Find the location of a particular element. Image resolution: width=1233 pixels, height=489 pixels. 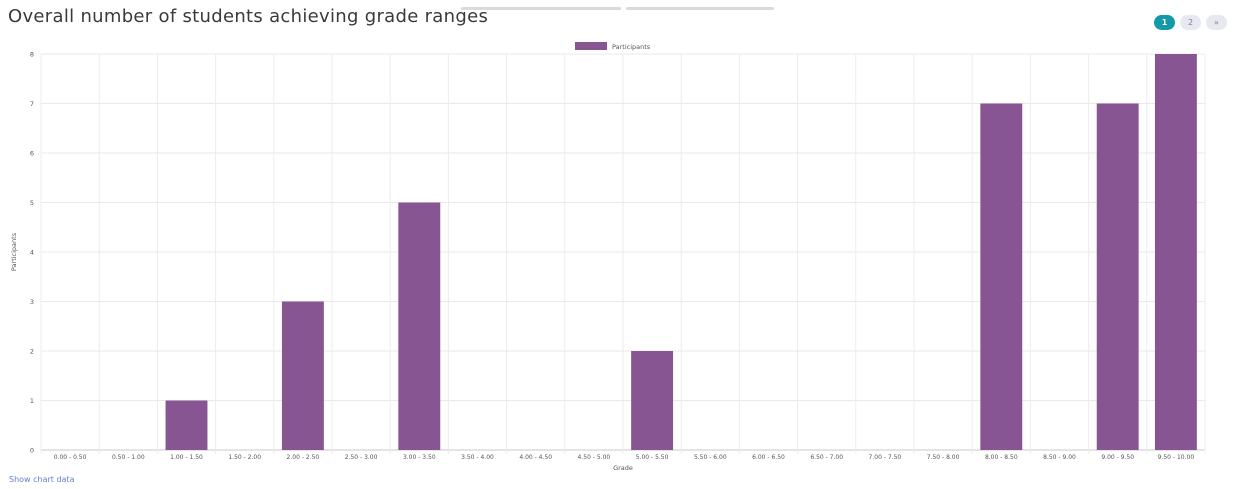

x-tick-label: 3.50 - 4.00 is located at coordinates (477, 457).